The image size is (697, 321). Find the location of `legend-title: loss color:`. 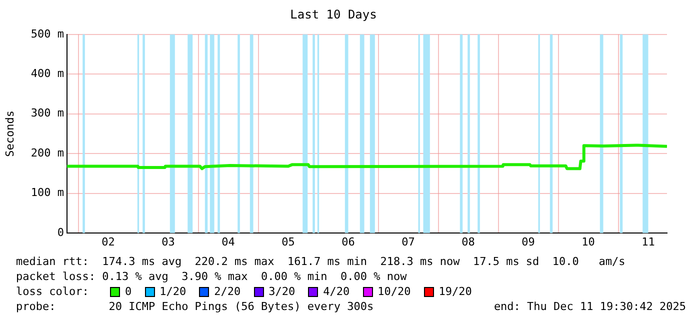

legend-title: loss color: is located at coordinates (53, 291).